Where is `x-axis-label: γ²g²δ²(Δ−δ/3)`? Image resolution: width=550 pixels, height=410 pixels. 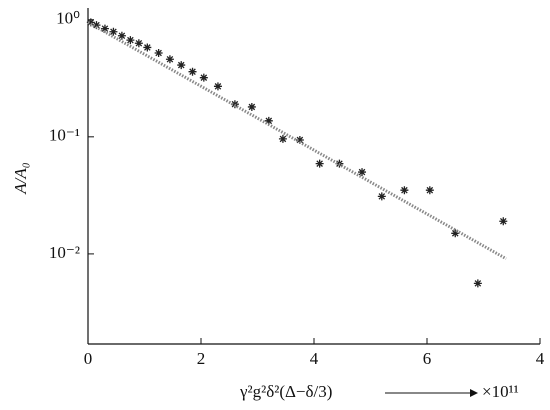
x-axis-label: γ²g²δ²(Δ−δ/3) is located at coordinates (285, 391).